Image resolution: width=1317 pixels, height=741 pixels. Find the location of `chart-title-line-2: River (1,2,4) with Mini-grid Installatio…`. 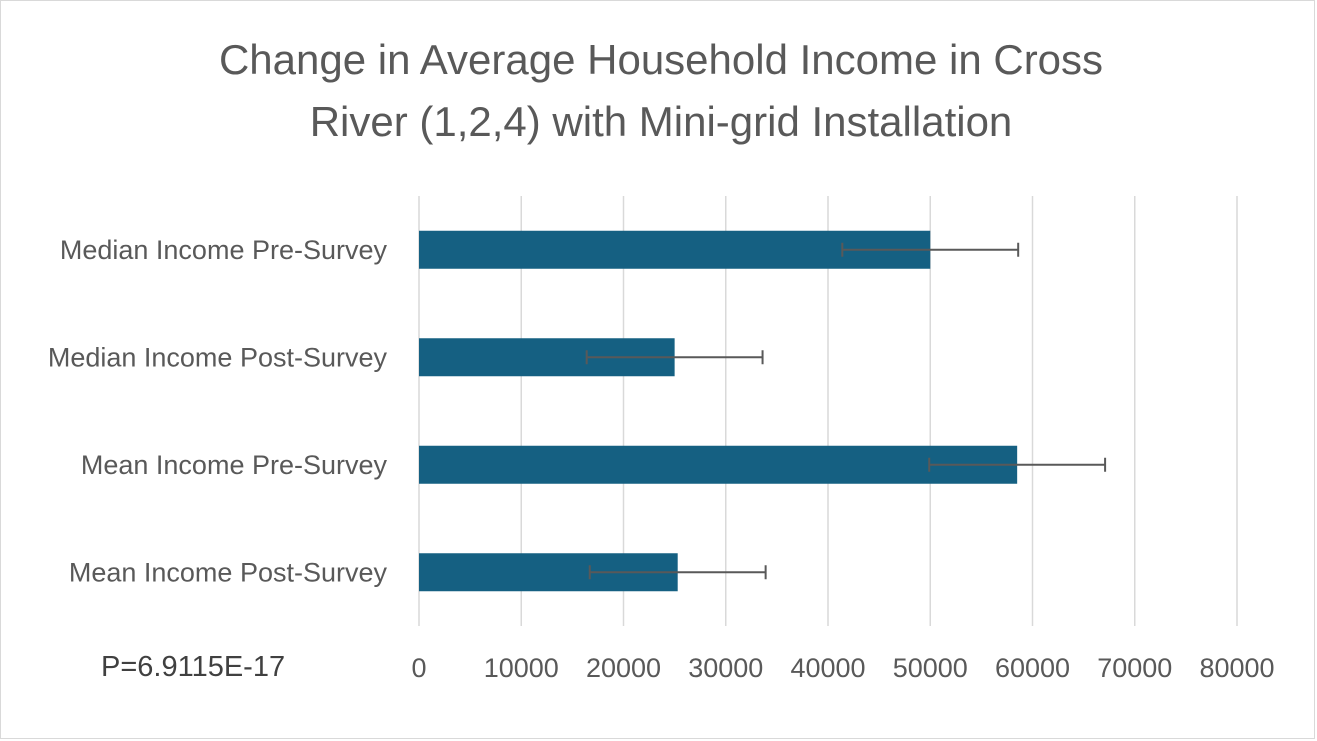

chart-title-line-2: River (1,2,4) with Mini-grid Installatio… is located at coordinates (661, 121).